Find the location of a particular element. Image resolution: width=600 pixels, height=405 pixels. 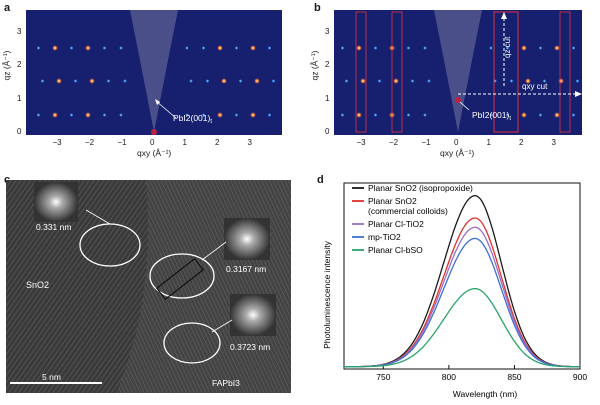

x-tick-label: 1 is located at coordinates (184, 142).